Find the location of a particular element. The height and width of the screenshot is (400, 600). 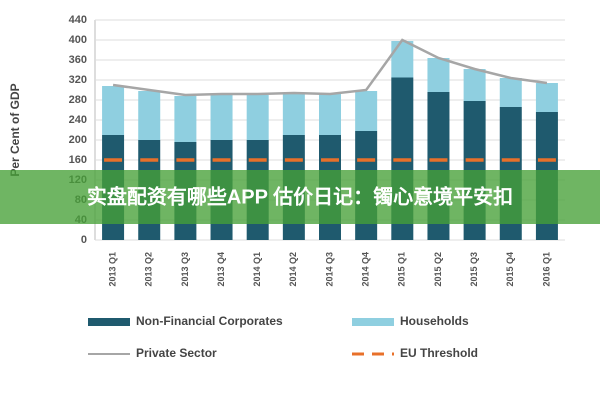

x-tick-label: 2013 Q1 is located at coordinates (112, 269).